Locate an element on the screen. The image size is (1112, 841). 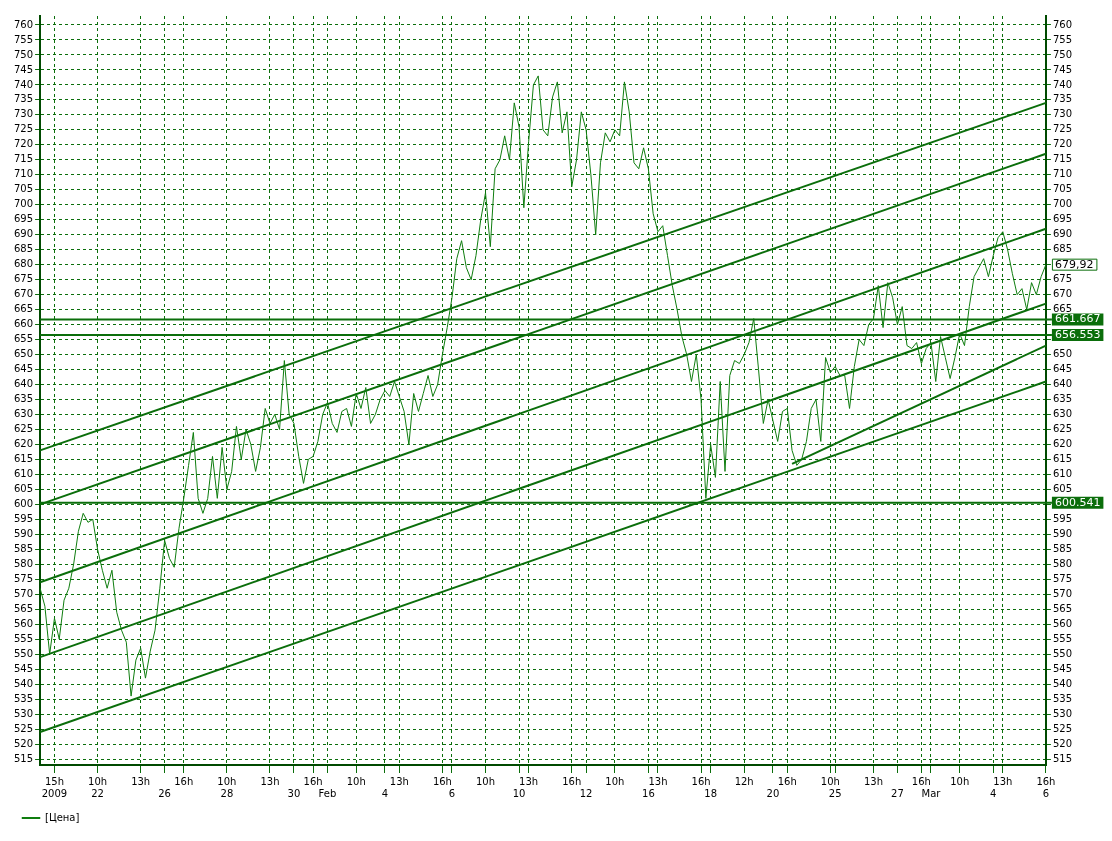
y2-tick-label: 730 is located at coordinates (1062, 114).